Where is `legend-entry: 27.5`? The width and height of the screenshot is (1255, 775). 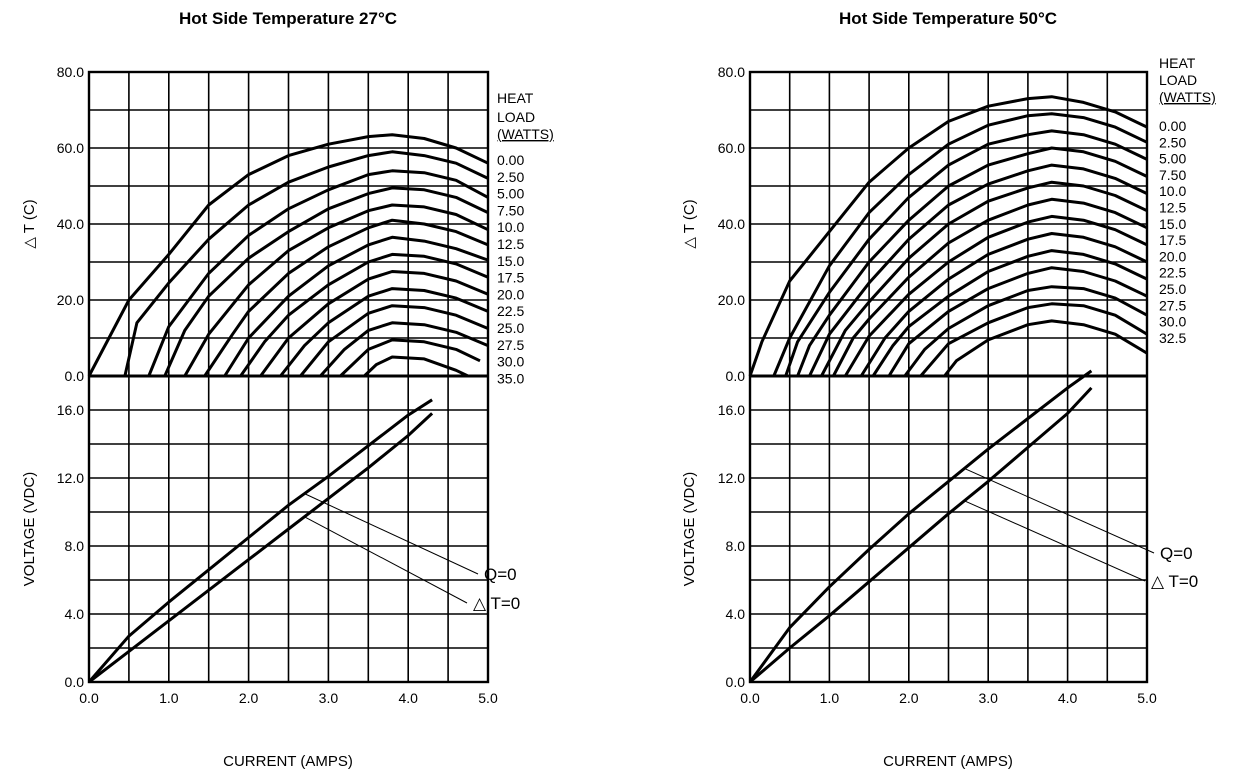 legend-entry: 27.5 is located at coordinates (1172, 305).